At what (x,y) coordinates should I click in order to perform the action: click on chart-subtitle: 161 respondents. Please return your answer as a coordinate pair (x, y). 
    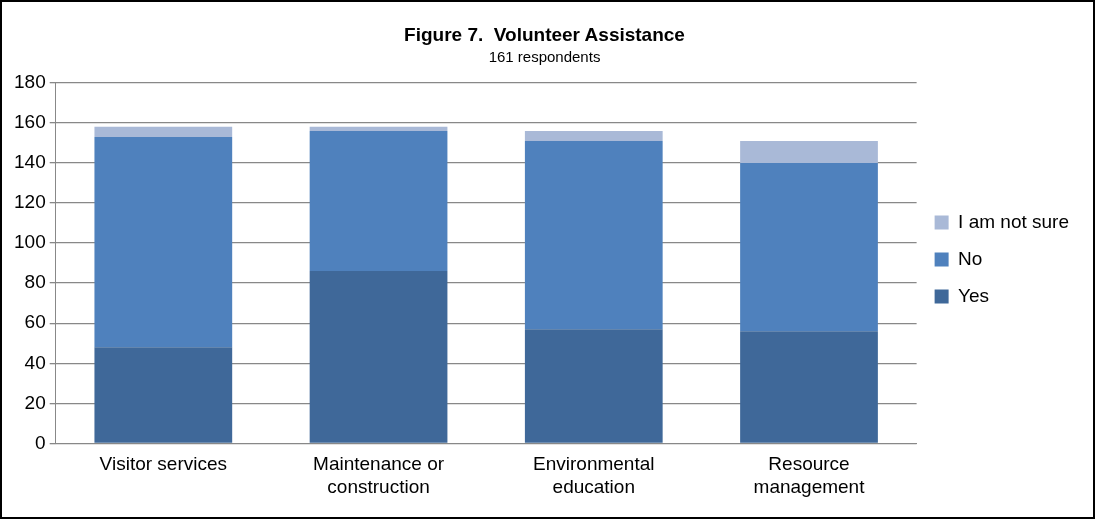
    Looking at the image, I should click on (544, 56).